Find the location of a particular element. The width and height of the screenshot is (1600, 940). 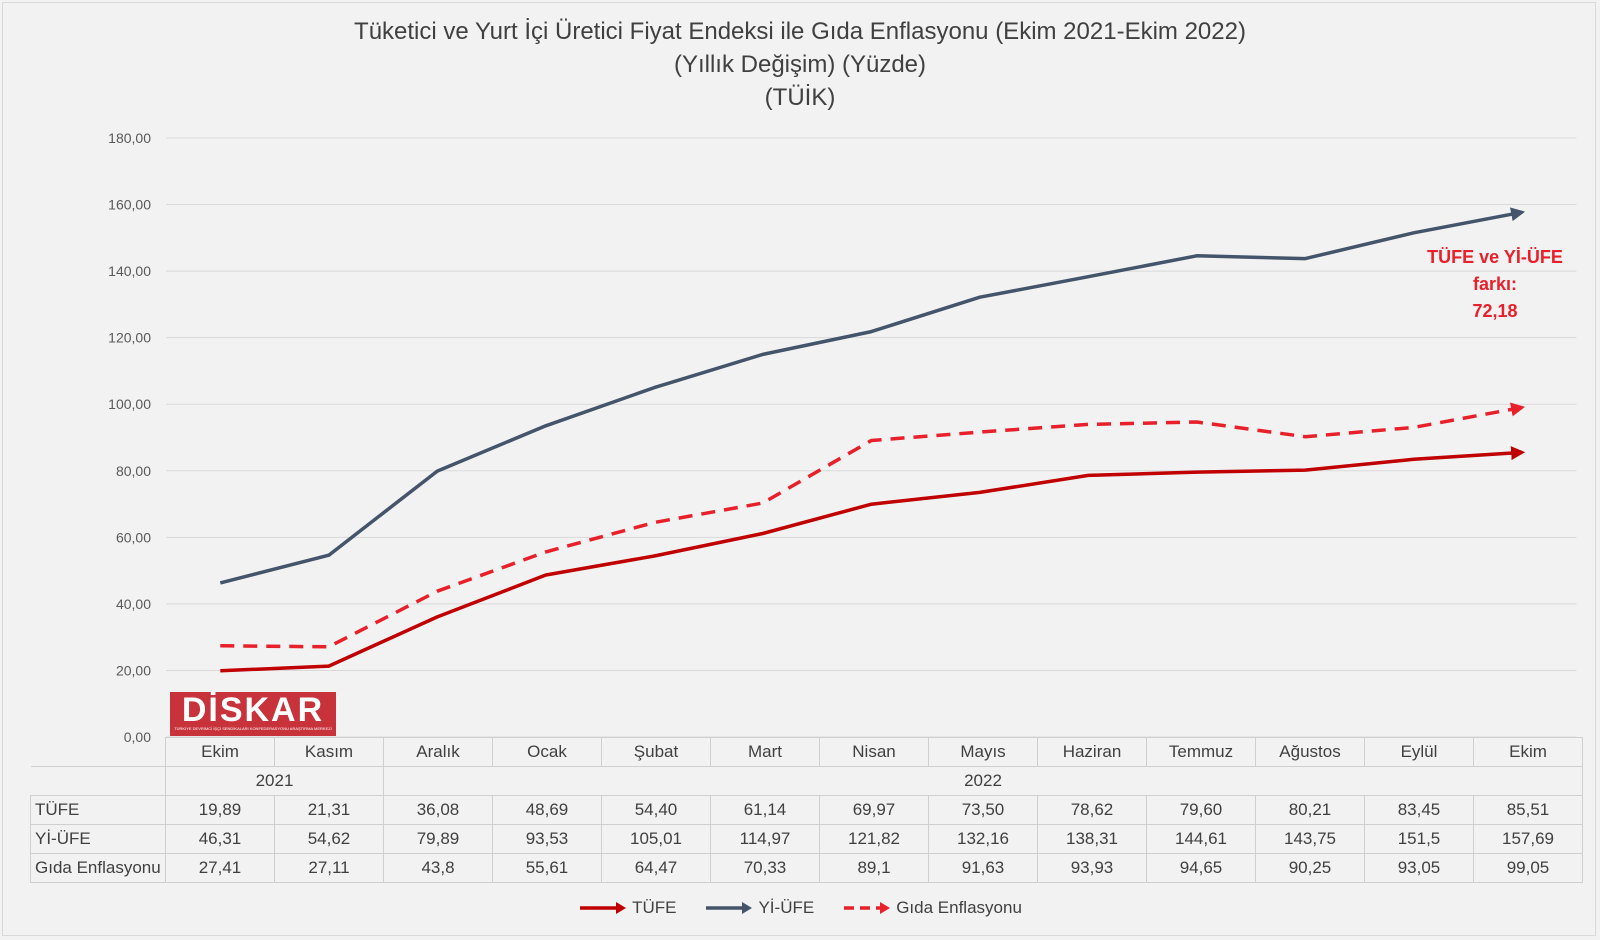

data-label: 79,89 is located at coordinates (438, 839).